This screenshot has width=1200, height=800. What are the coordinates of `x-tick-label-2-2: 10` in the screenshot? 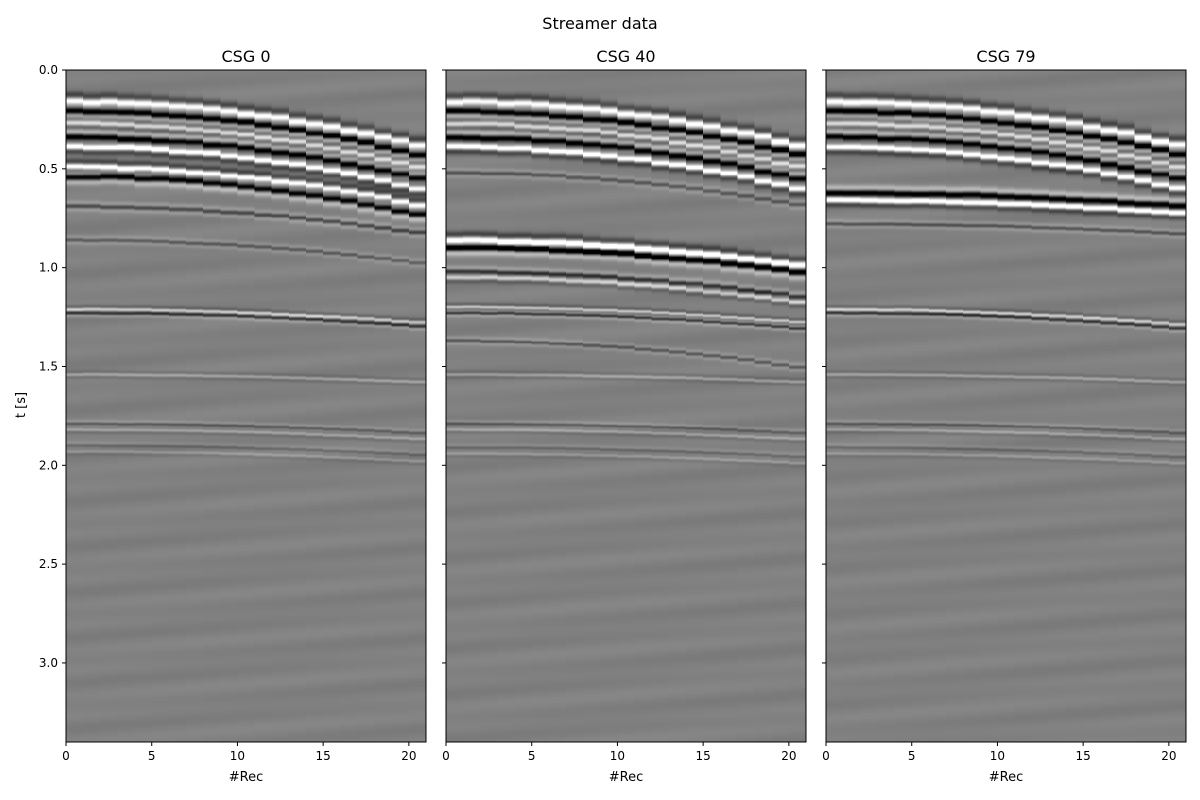 It's located at (997, 756).